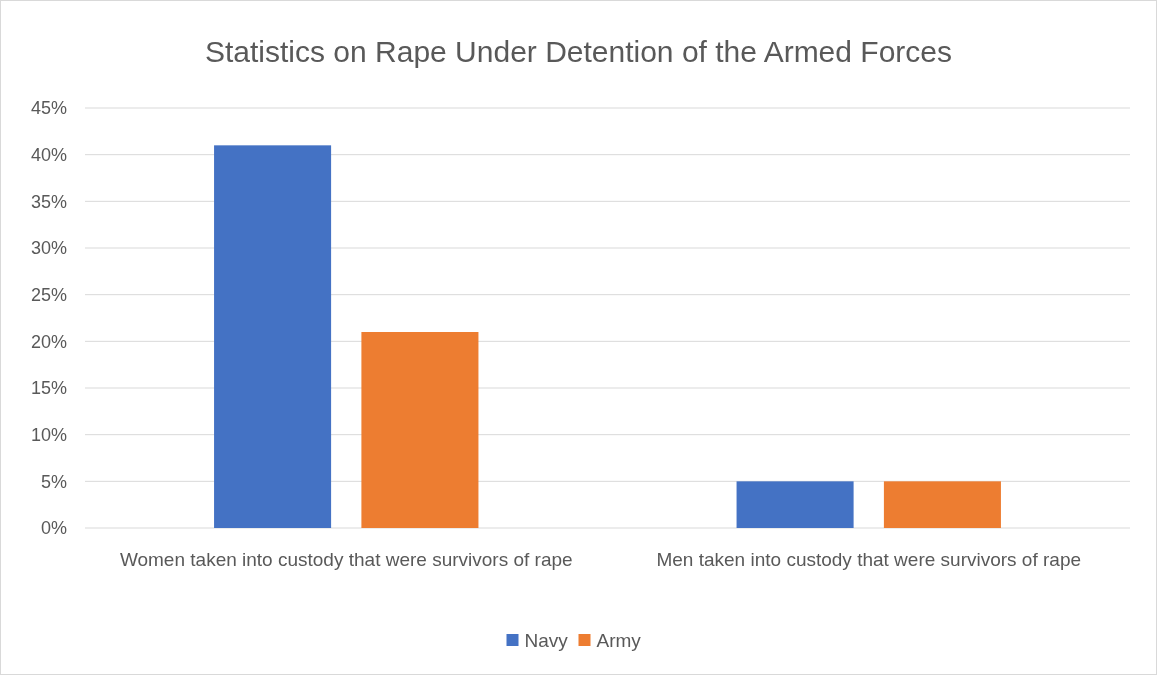  Describe the element at coordinates (48, 388) in the screenshot. I see `y-tick-label: 15%` at that location.